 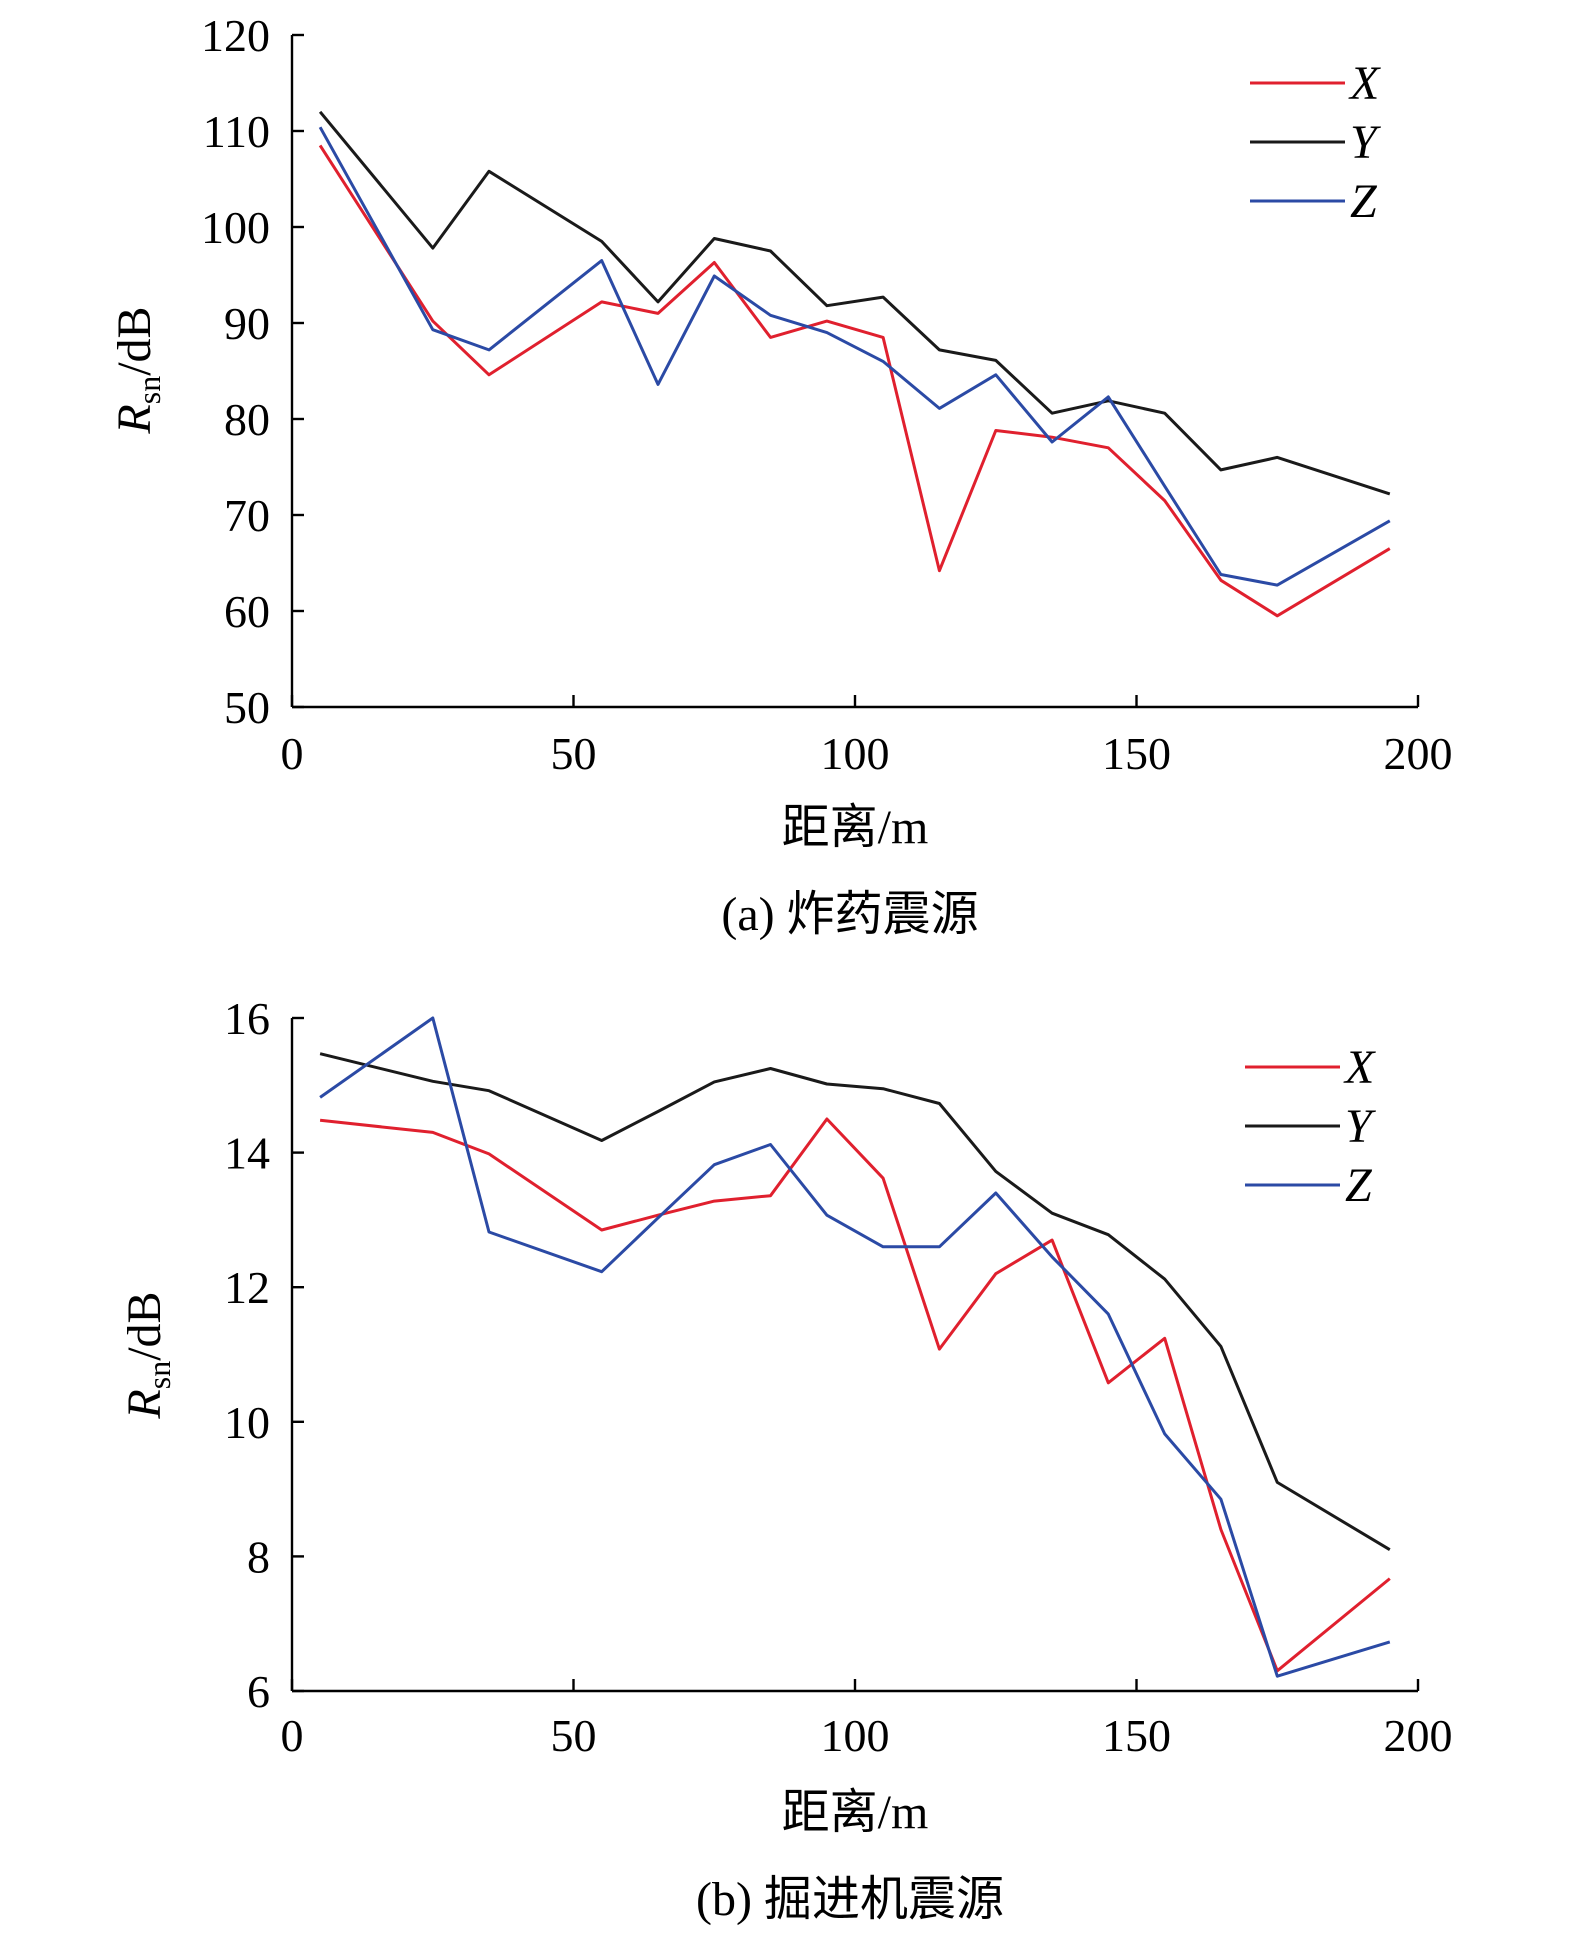 I want to click on chart-0-x-tick-label-0: 0, so click(x=292, y=753).